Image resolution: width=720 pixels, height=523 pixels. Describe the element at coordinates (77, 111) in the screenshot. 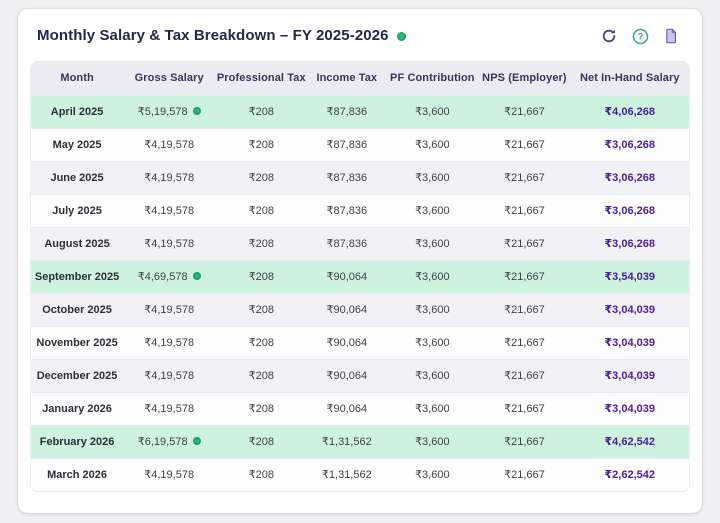

I see `month-cell: April 2025` at that location.